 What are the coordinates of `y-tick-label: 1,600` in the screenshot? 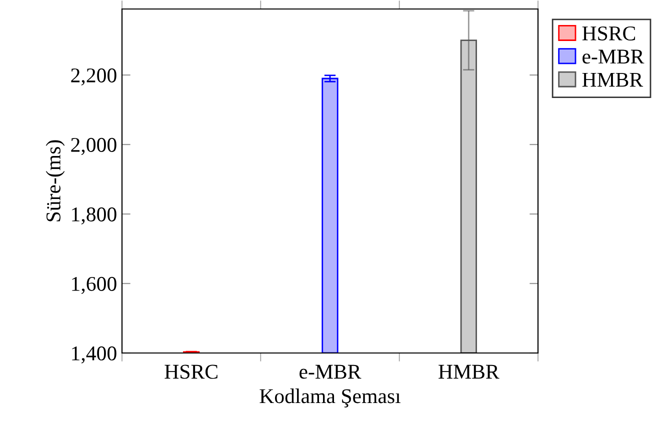 It's located at (94, 285).